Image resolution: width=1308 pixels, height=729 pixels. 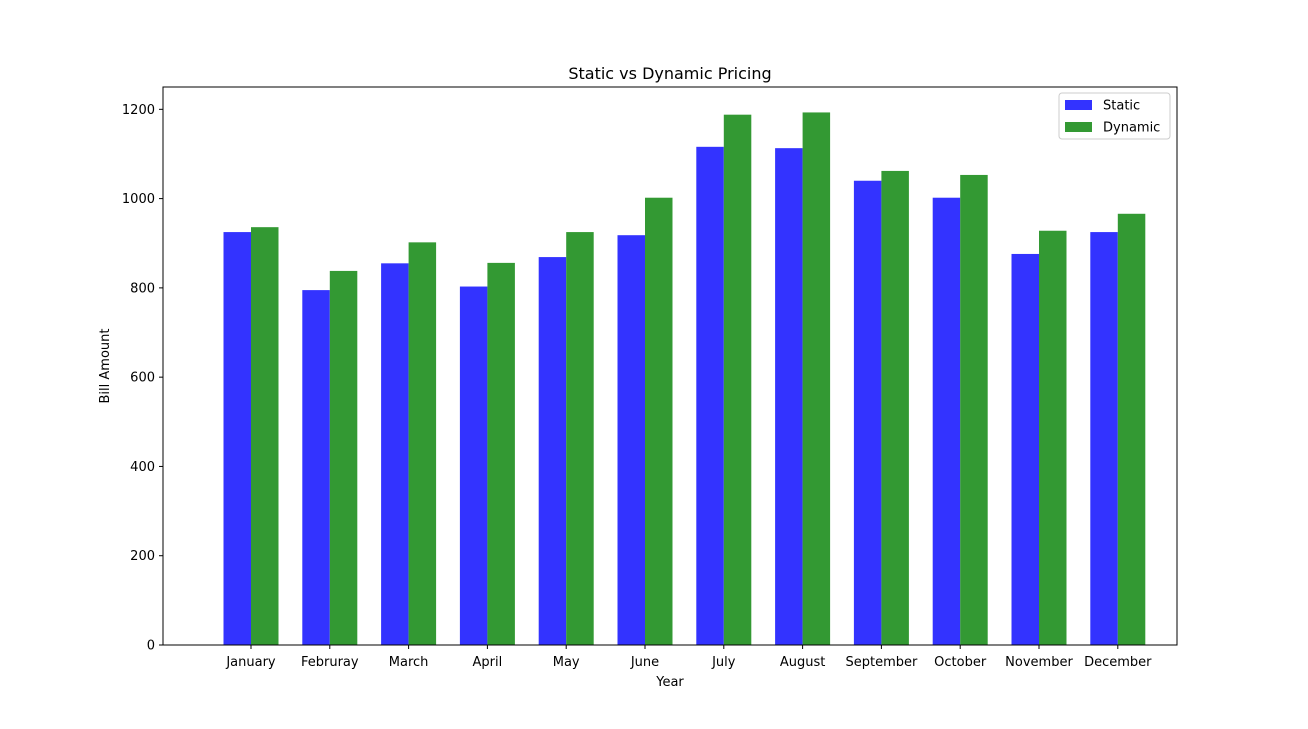 I want to click on bar-static-november, so click(x=1025, y=449).